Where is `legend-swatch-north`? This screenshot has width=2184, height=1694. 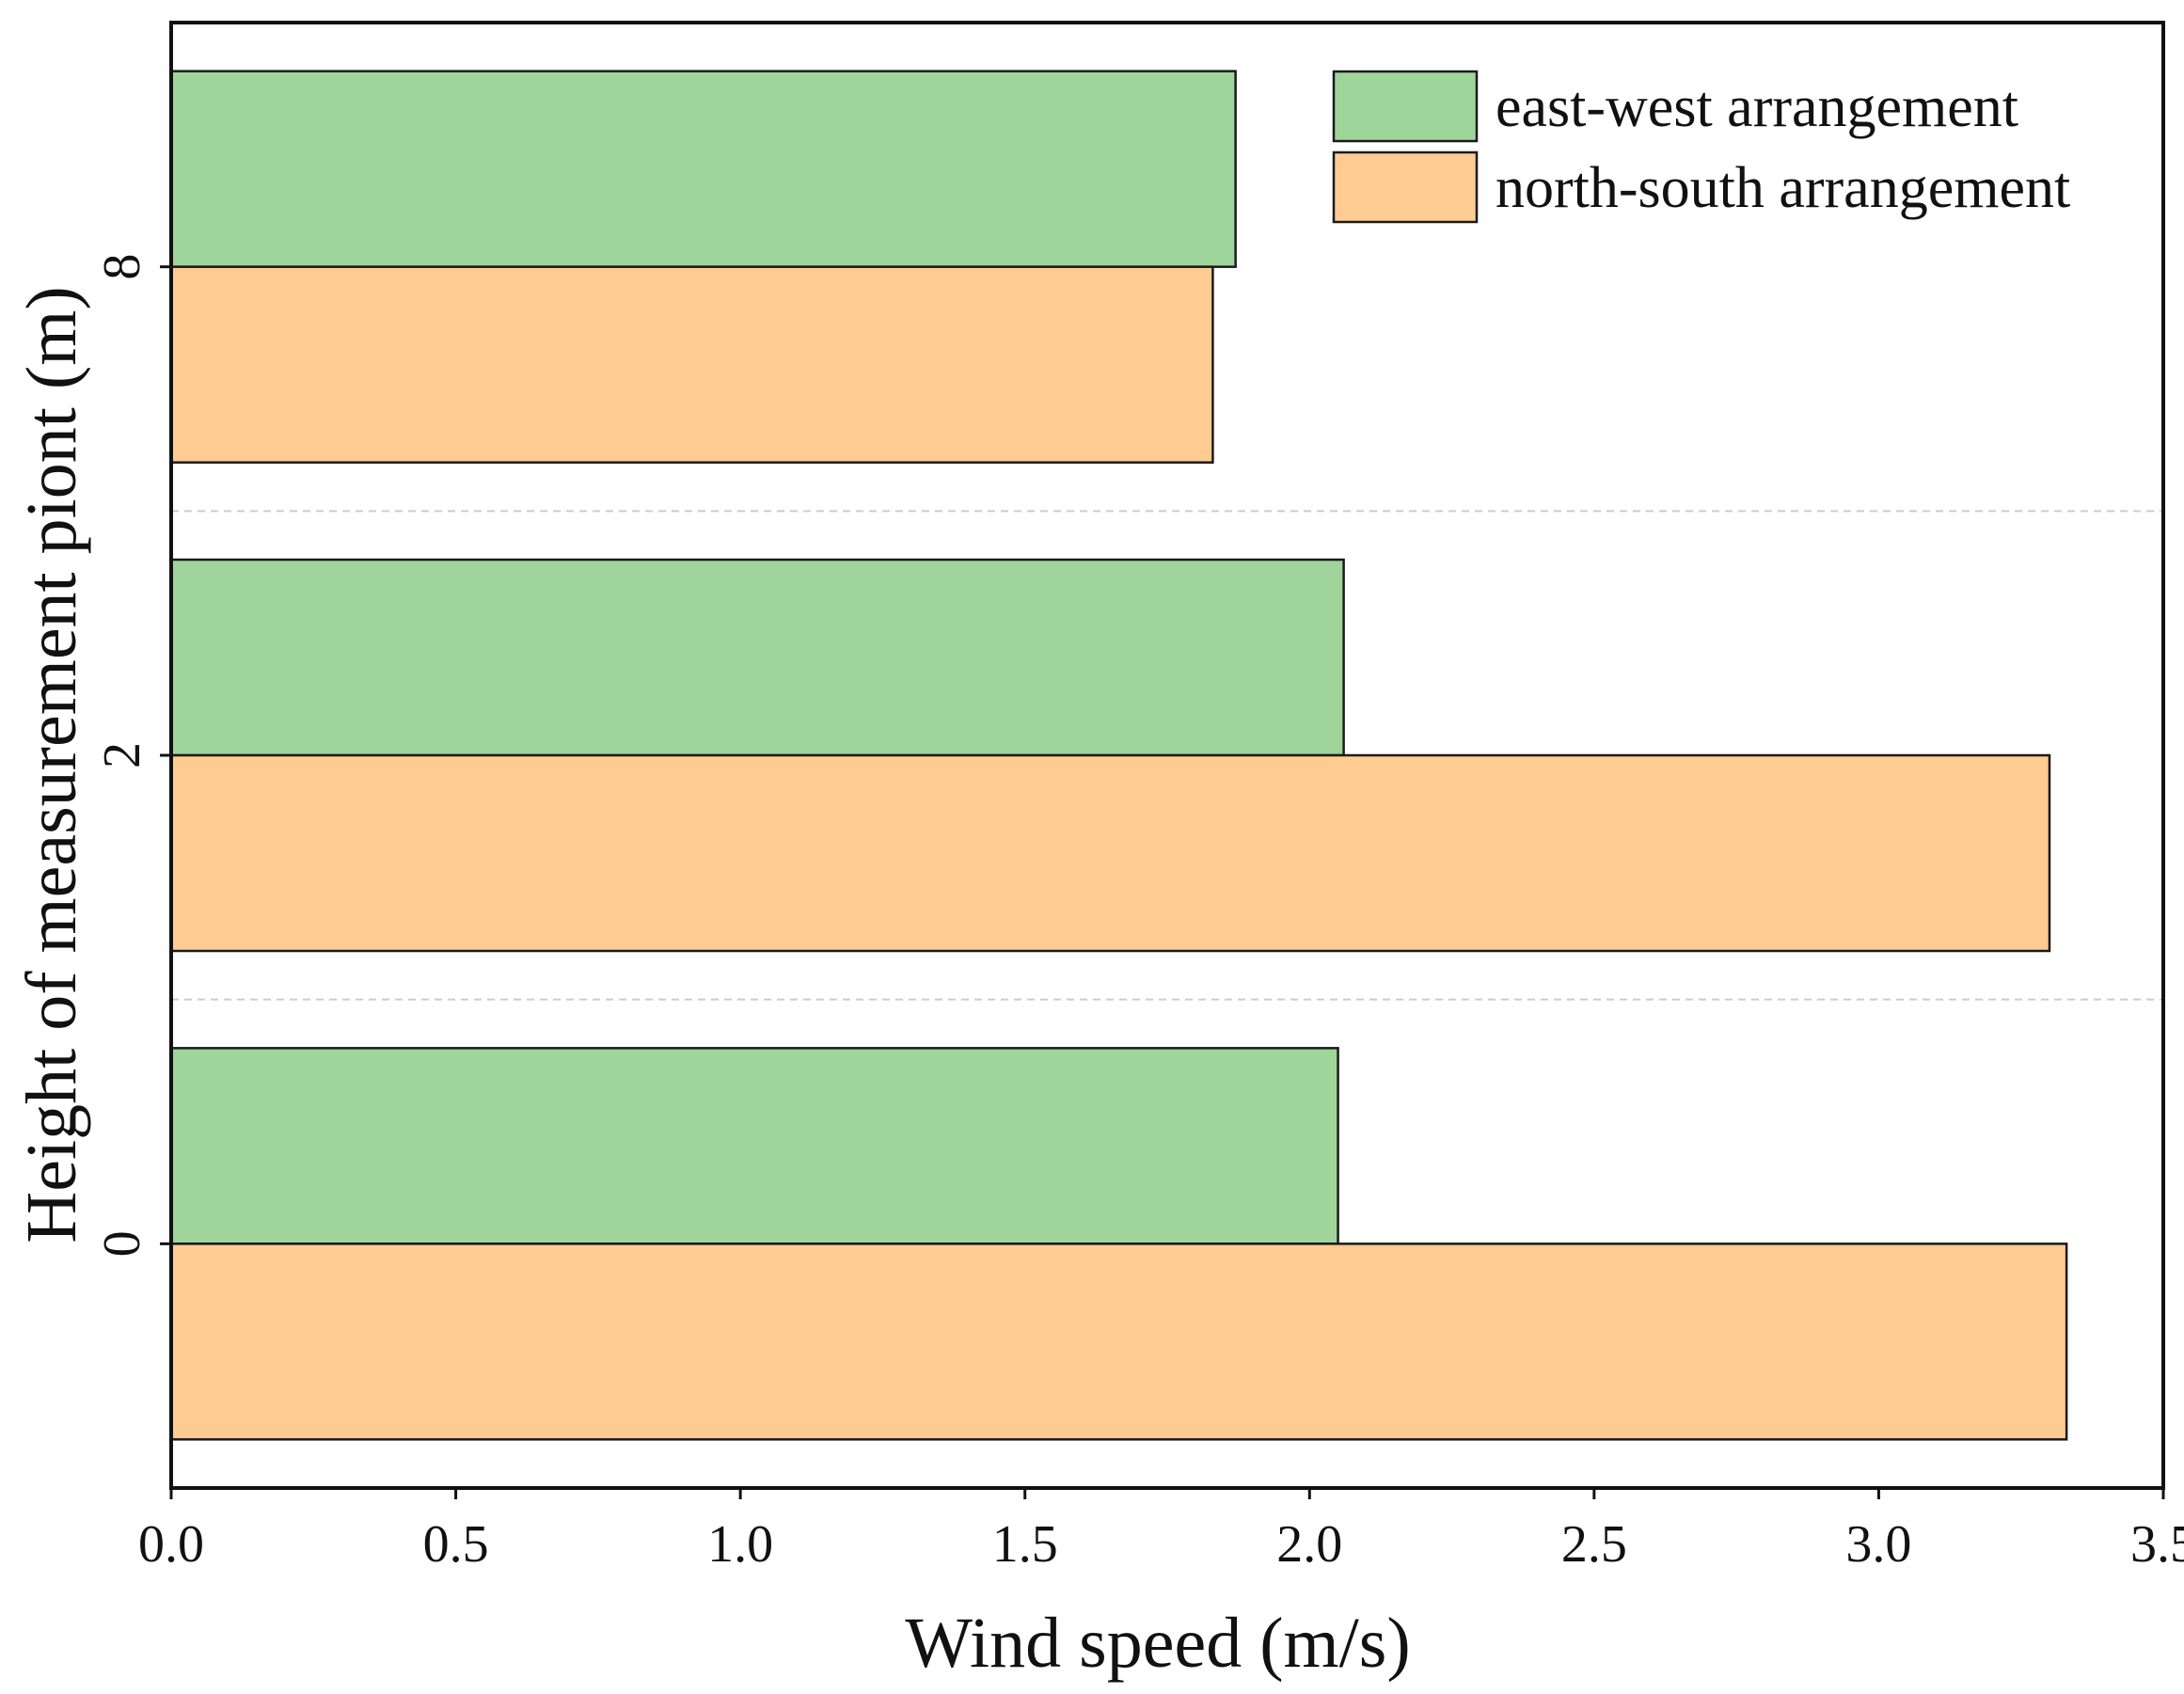 legend-swatch-north is located at coordinates (1405, 187).